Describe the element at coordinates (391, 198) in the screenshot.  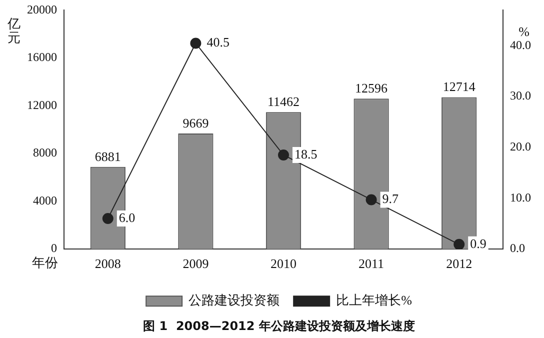
I see `data-label: 9.7` at that location.